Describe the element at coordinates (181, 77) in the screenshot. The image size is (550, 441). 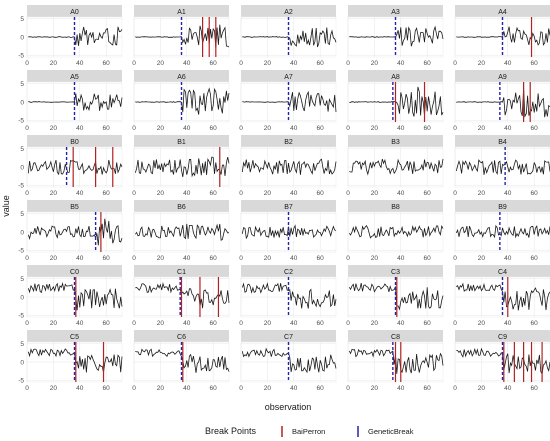
I see `panel-title: A6` at that location.